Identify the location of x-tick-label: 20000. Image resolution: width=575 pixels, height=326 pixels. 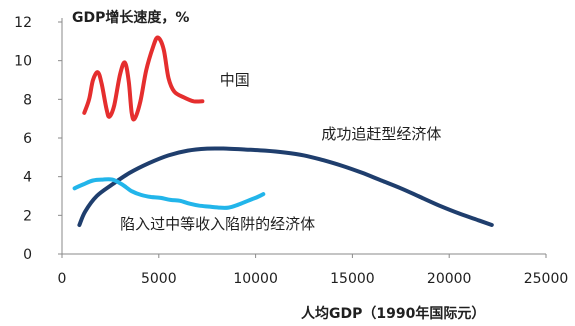
(449, 279).